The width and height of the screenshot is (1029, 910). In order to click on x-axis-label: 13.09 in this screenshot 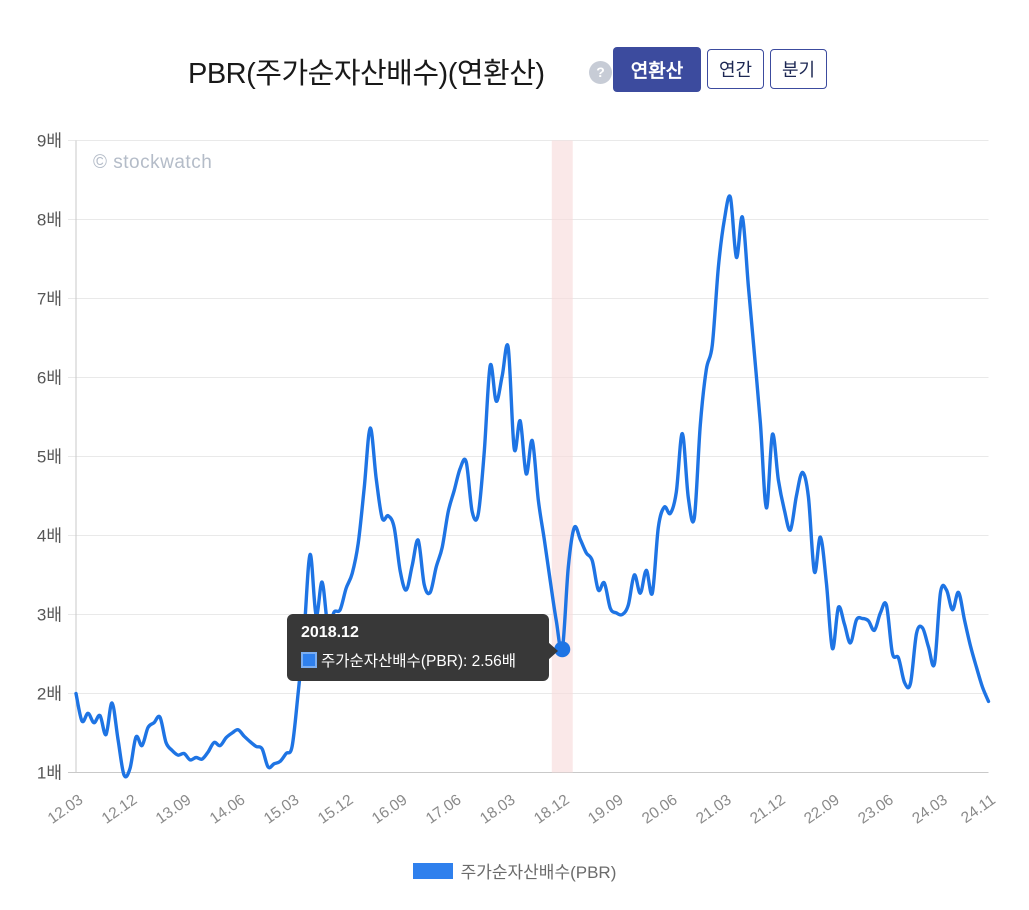, I will do `click(174, 809)`.